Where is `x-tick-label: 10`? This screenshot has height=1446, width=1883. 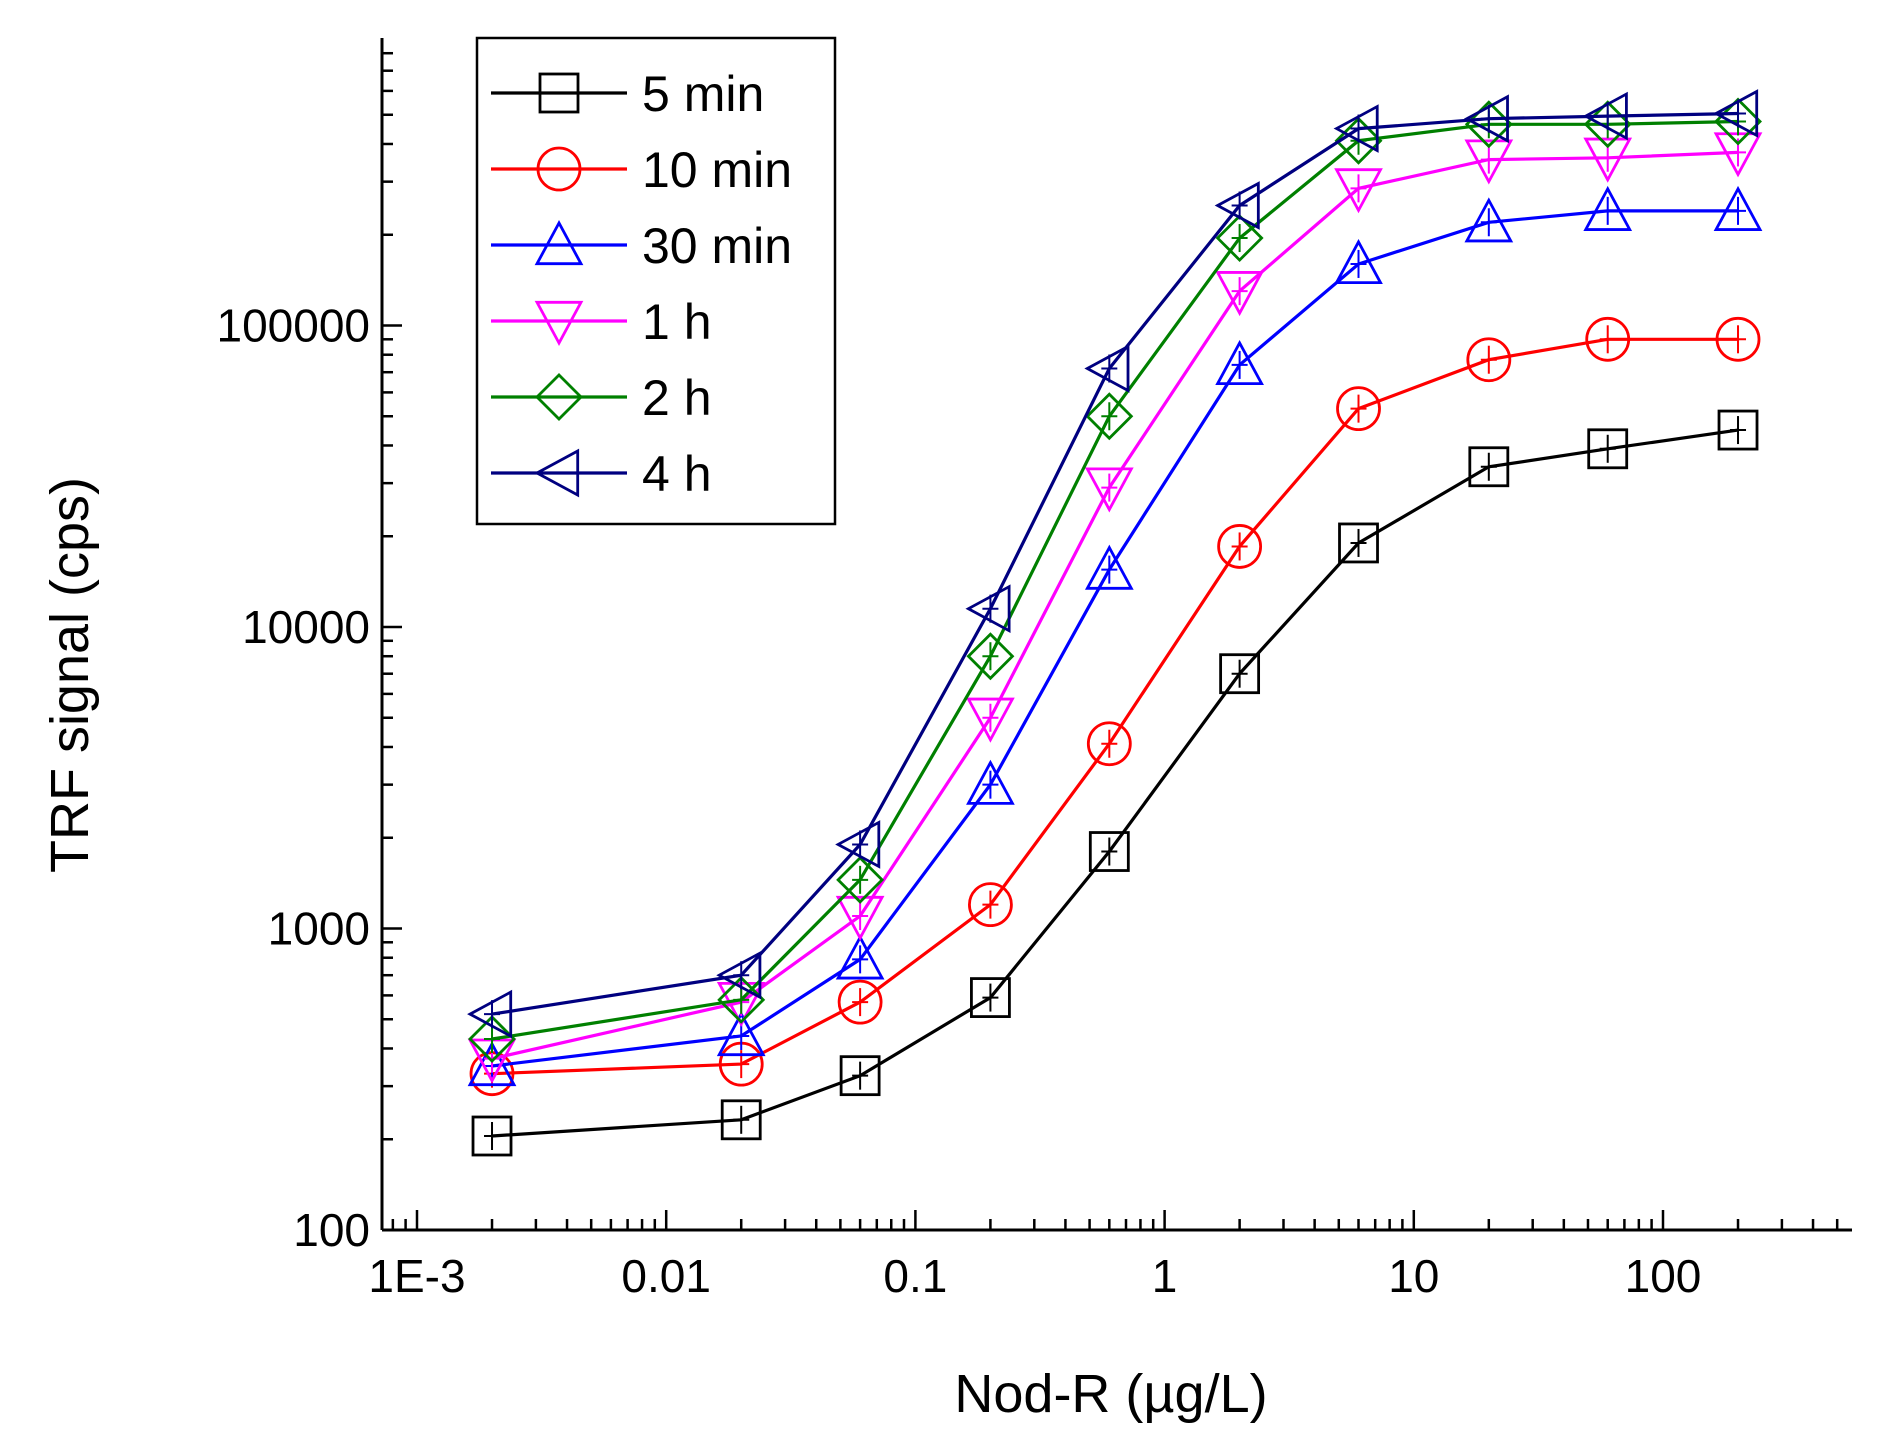 x-tick-label: 10 is located at coordinates (1413, 1276).